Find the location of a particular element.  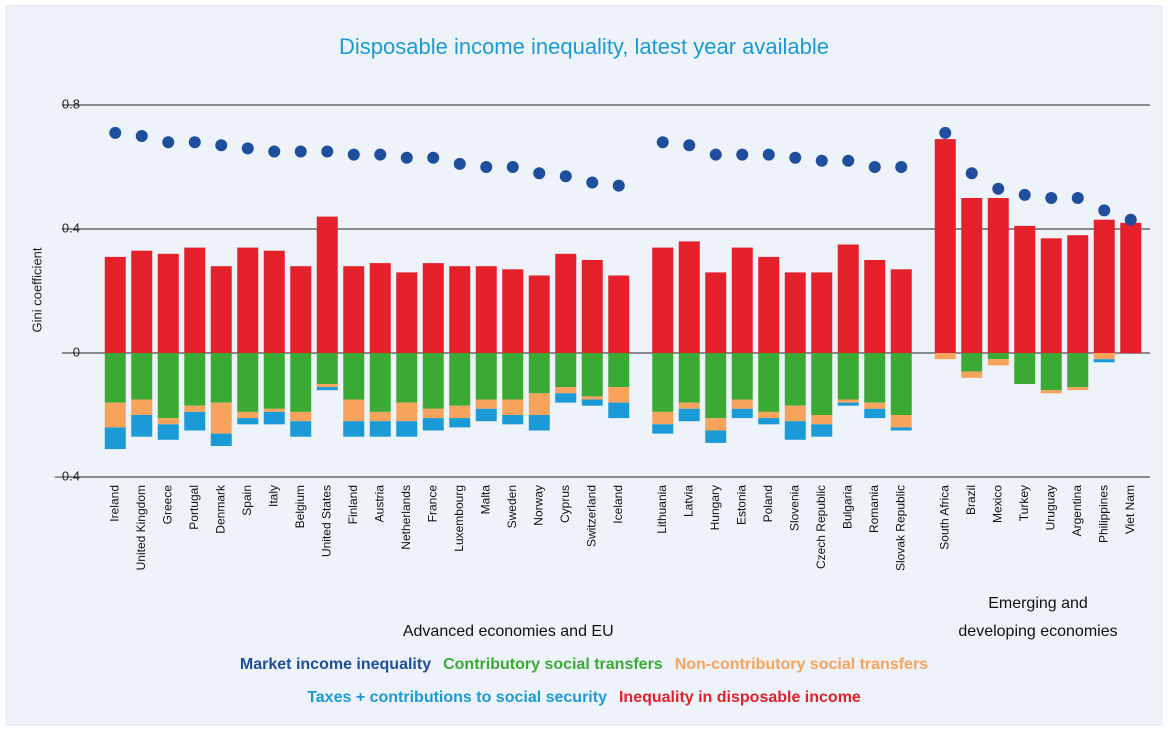

x-tick-label: Romania is located at coordinates (874, 509).